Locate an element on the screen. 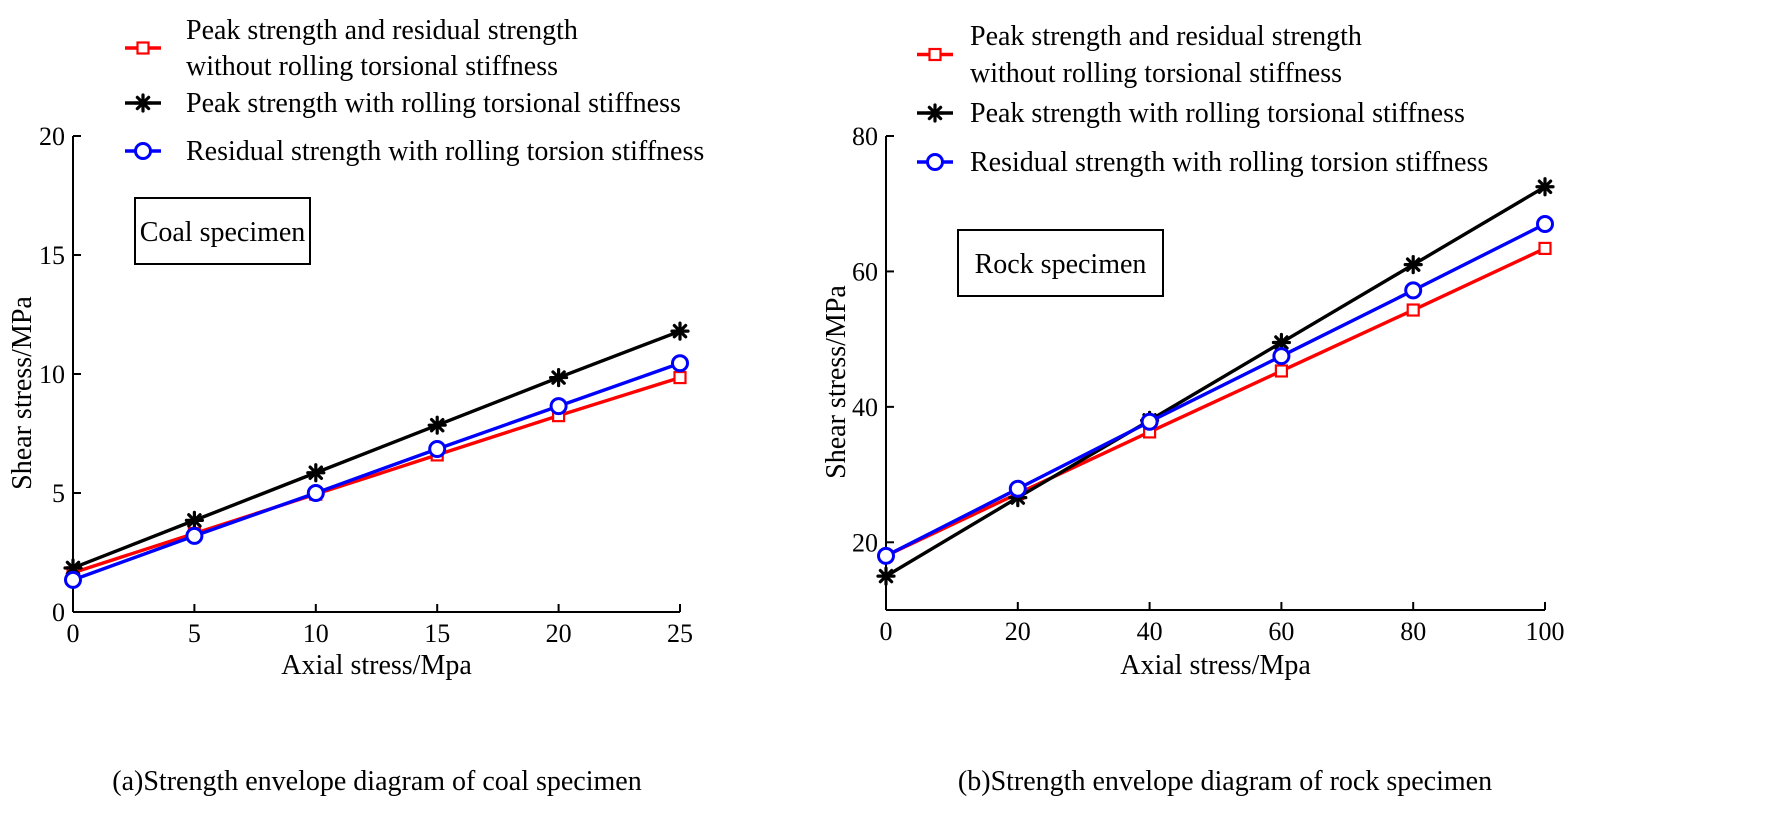 The height and width of the screenshot is (840, 1769). specimen-label: Coal specimen is located at coordinates (223, 232).